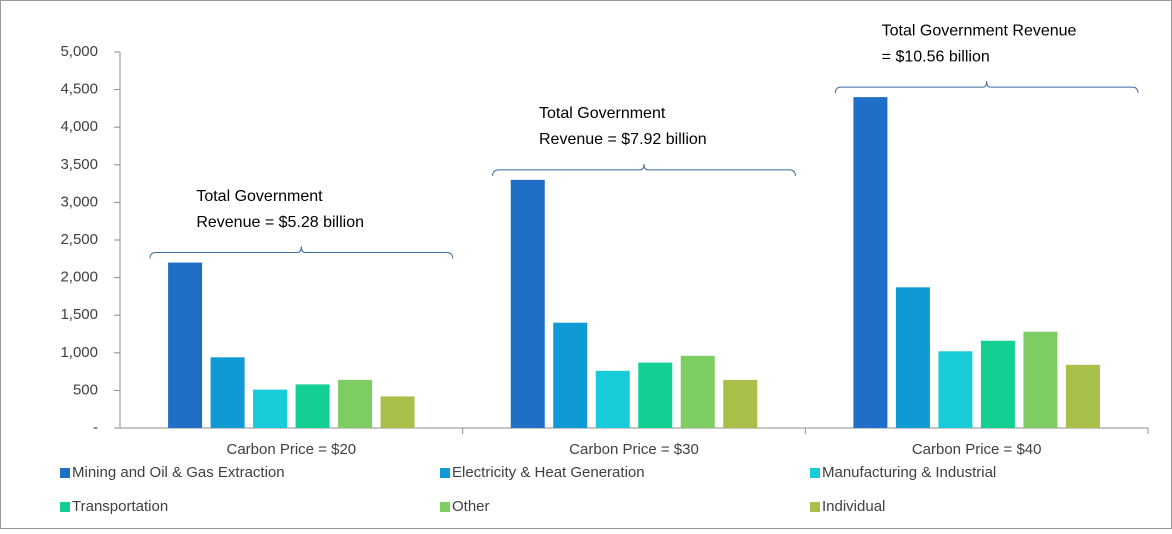 The width and height of the screenshot is (1172, 534). I want to click on y-tick-label: 1,500, so click(79, 314).